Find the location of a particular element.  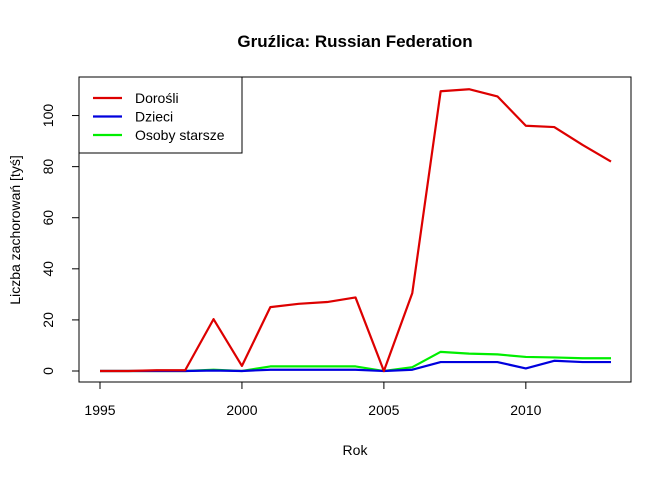

chart-title: Gruźlica: Russian Federation is located at coordinates (354, 41).